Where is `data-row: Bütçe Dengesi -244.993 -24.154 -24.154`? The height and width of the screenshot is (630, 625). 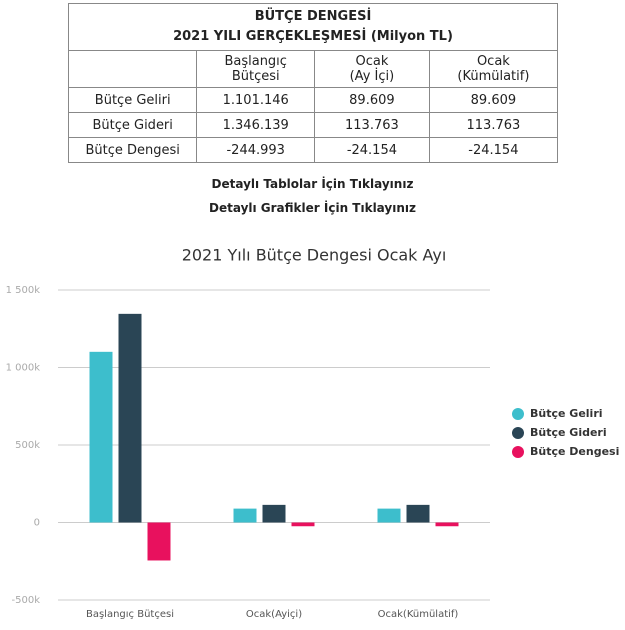 data-row: Bütçe Dengesi -244.993 -24.154 -24.154 is located at coordinates (313, 150).